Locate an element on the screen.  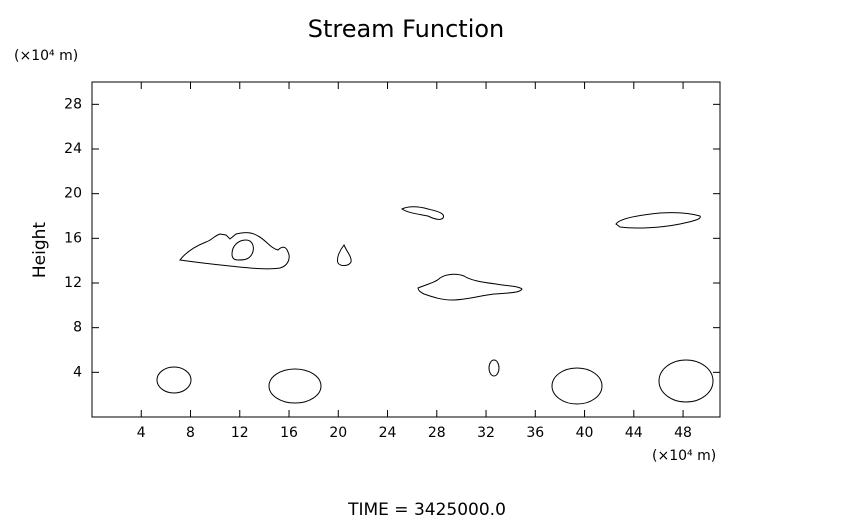
x-tick-label: 28 is located at coordinates (437, 433).